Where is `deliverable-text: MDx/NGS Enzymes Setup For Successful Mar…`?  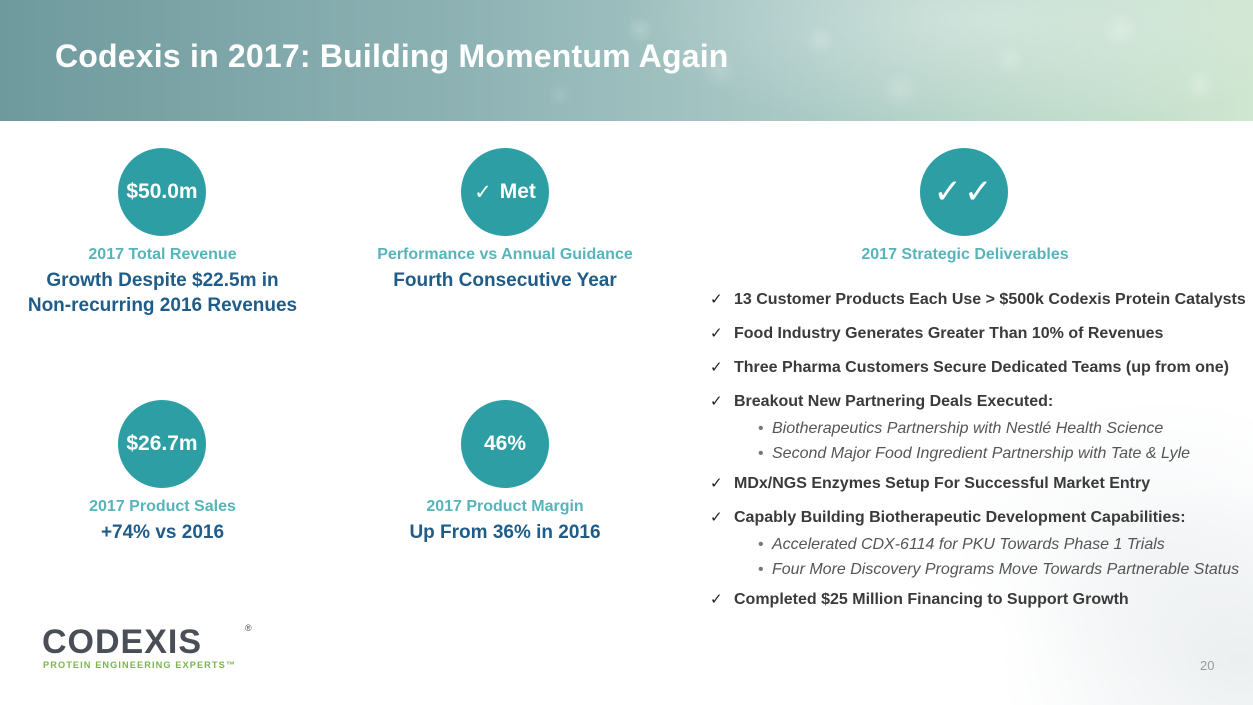 deliverable-text: MDx/NGS Enzymes Setup For Successful Mar… is located at coordinates (942, 483).